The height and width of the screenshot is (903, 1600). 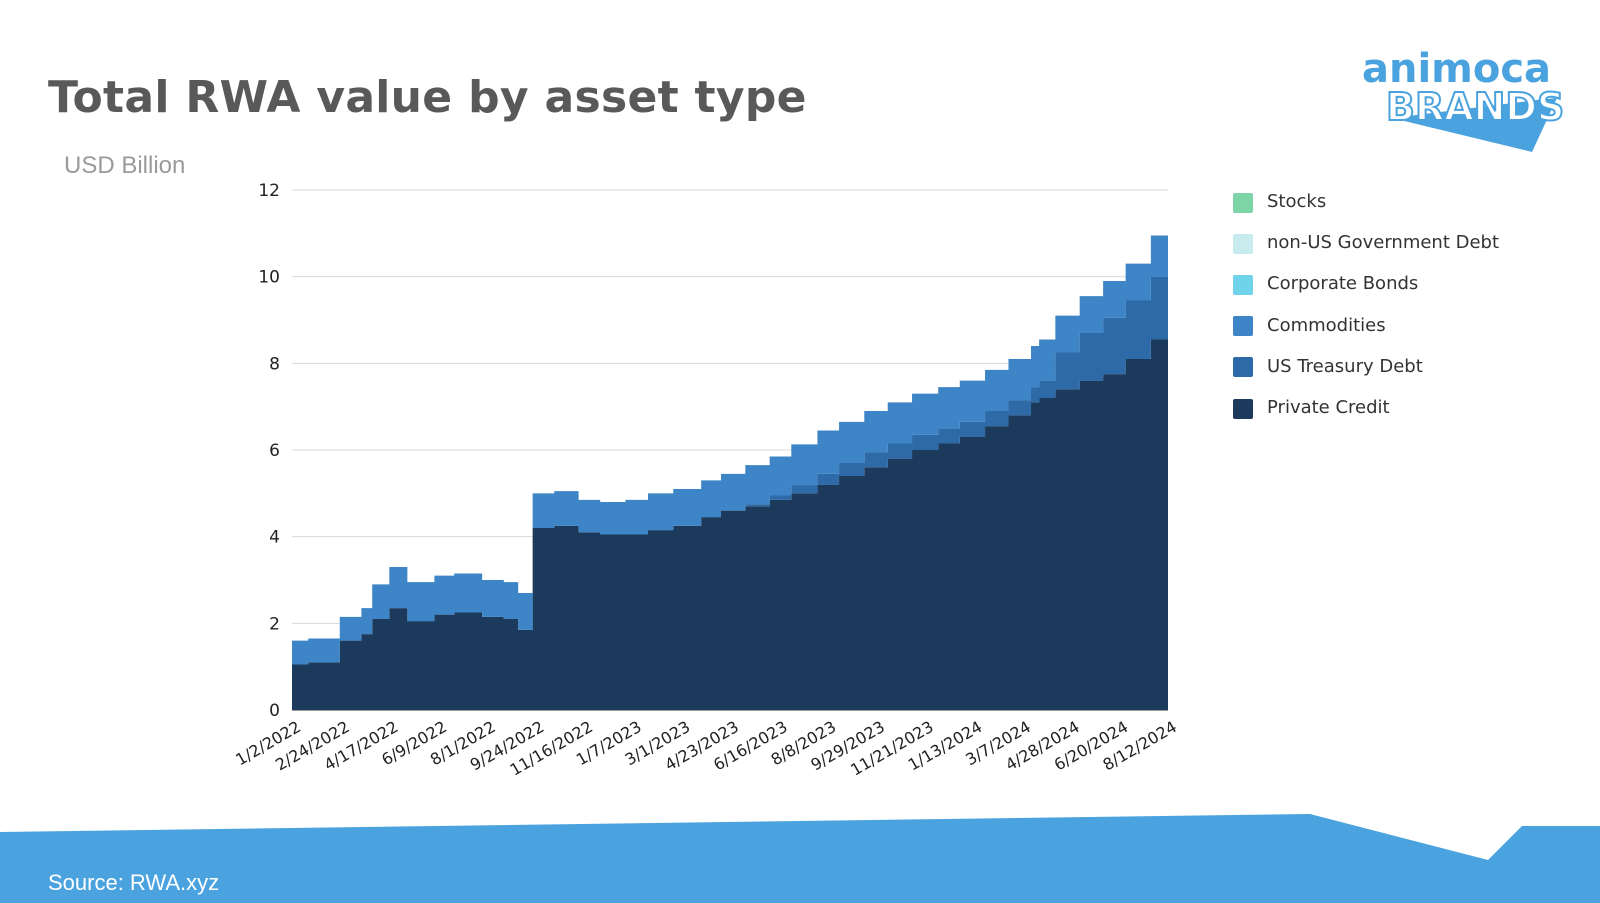 What do you see at coordinates (274, 451) in the screenshot?
I see `y-tick-label: 6` at bounding box center [274, 451].